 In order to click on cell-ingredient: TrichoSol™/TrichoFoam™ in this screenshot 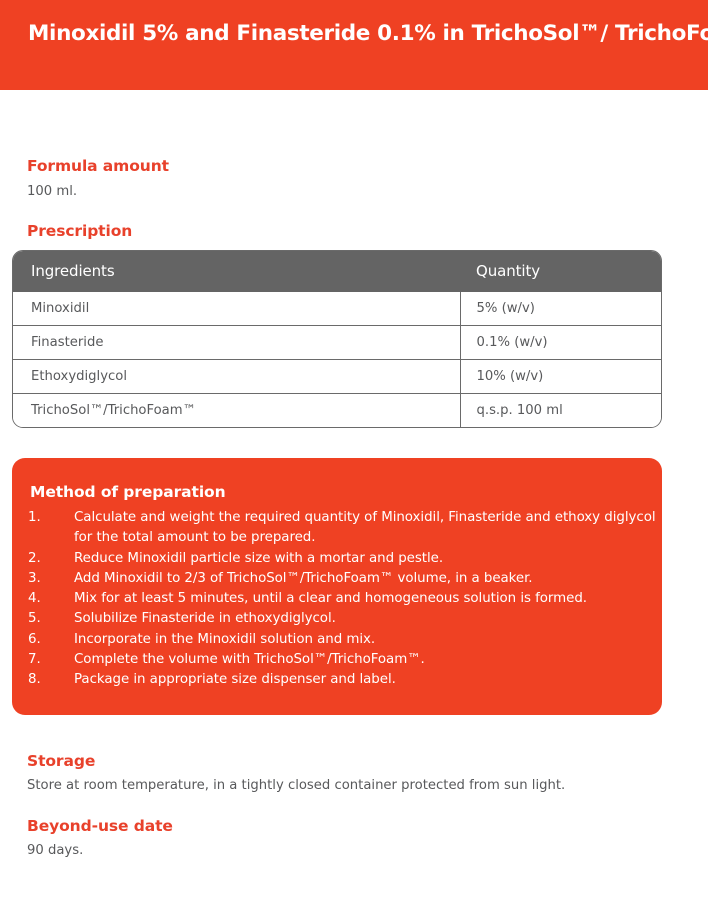, I will do `click(236, 410)`.